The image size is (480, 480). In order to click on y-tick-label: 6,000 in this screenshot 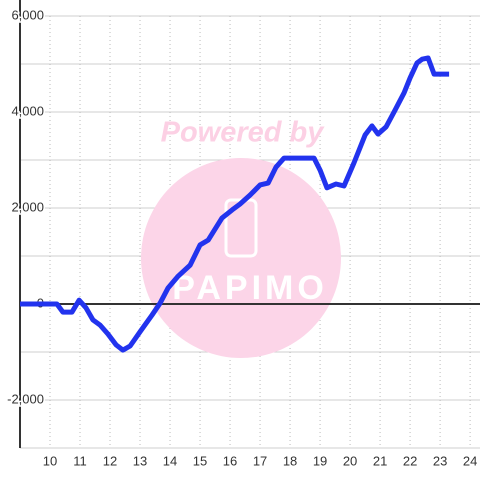, I will do `click(27, 14)`.